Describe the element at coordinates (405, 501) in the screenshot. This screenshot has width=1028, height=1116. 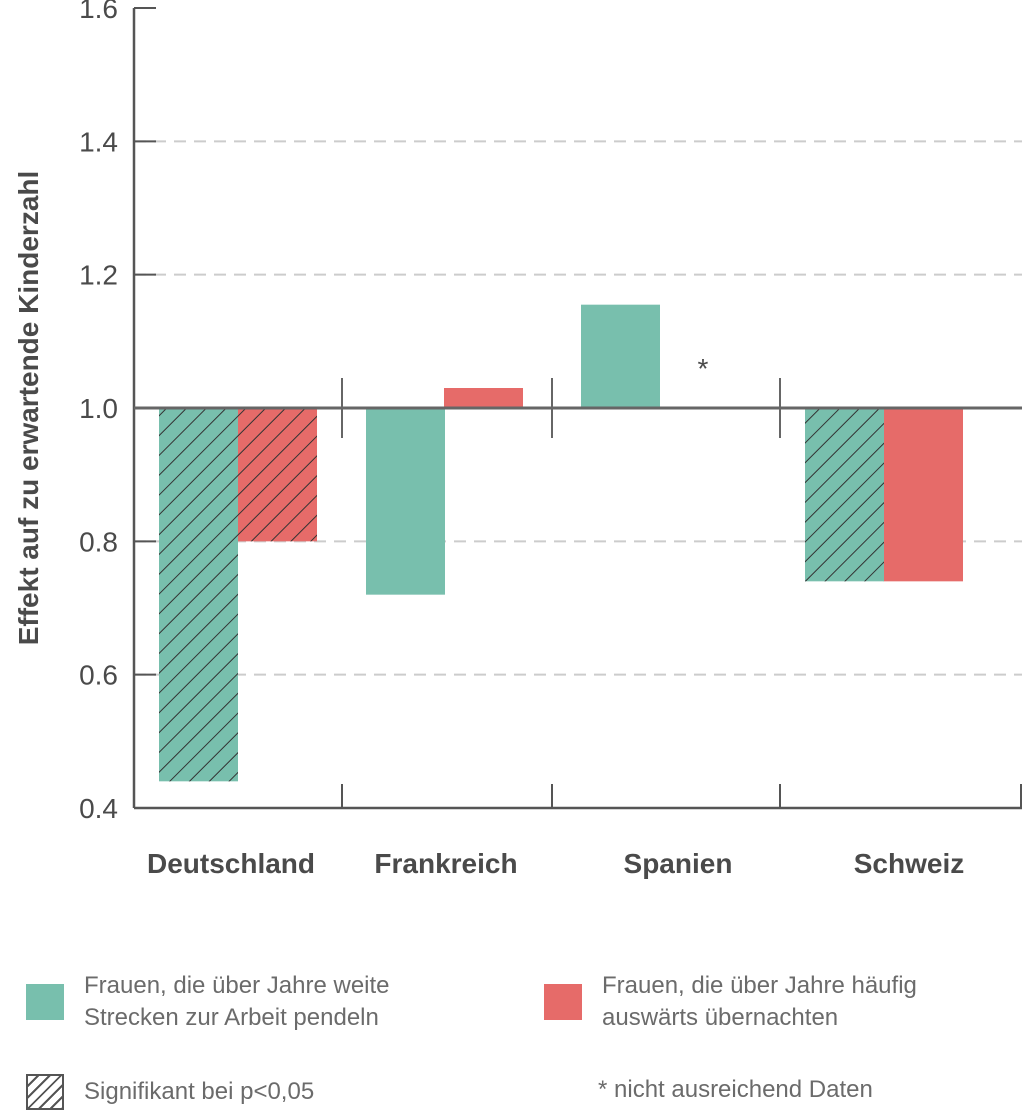
I see `bar-frankreich-commute` at that location.